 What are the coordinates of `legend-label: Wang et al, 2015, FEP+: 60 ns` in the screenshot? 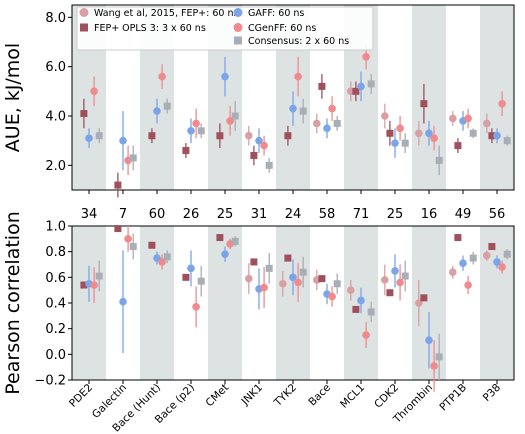 It's located at (166, 13).